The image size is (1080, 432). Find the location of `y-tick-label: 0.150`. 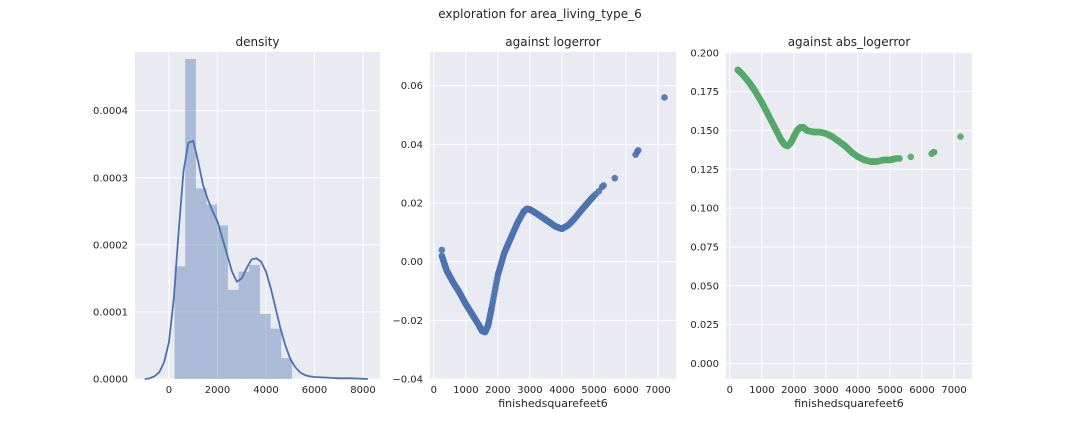

y-tick-label: 0.150 is located at coordinates (704, 131).